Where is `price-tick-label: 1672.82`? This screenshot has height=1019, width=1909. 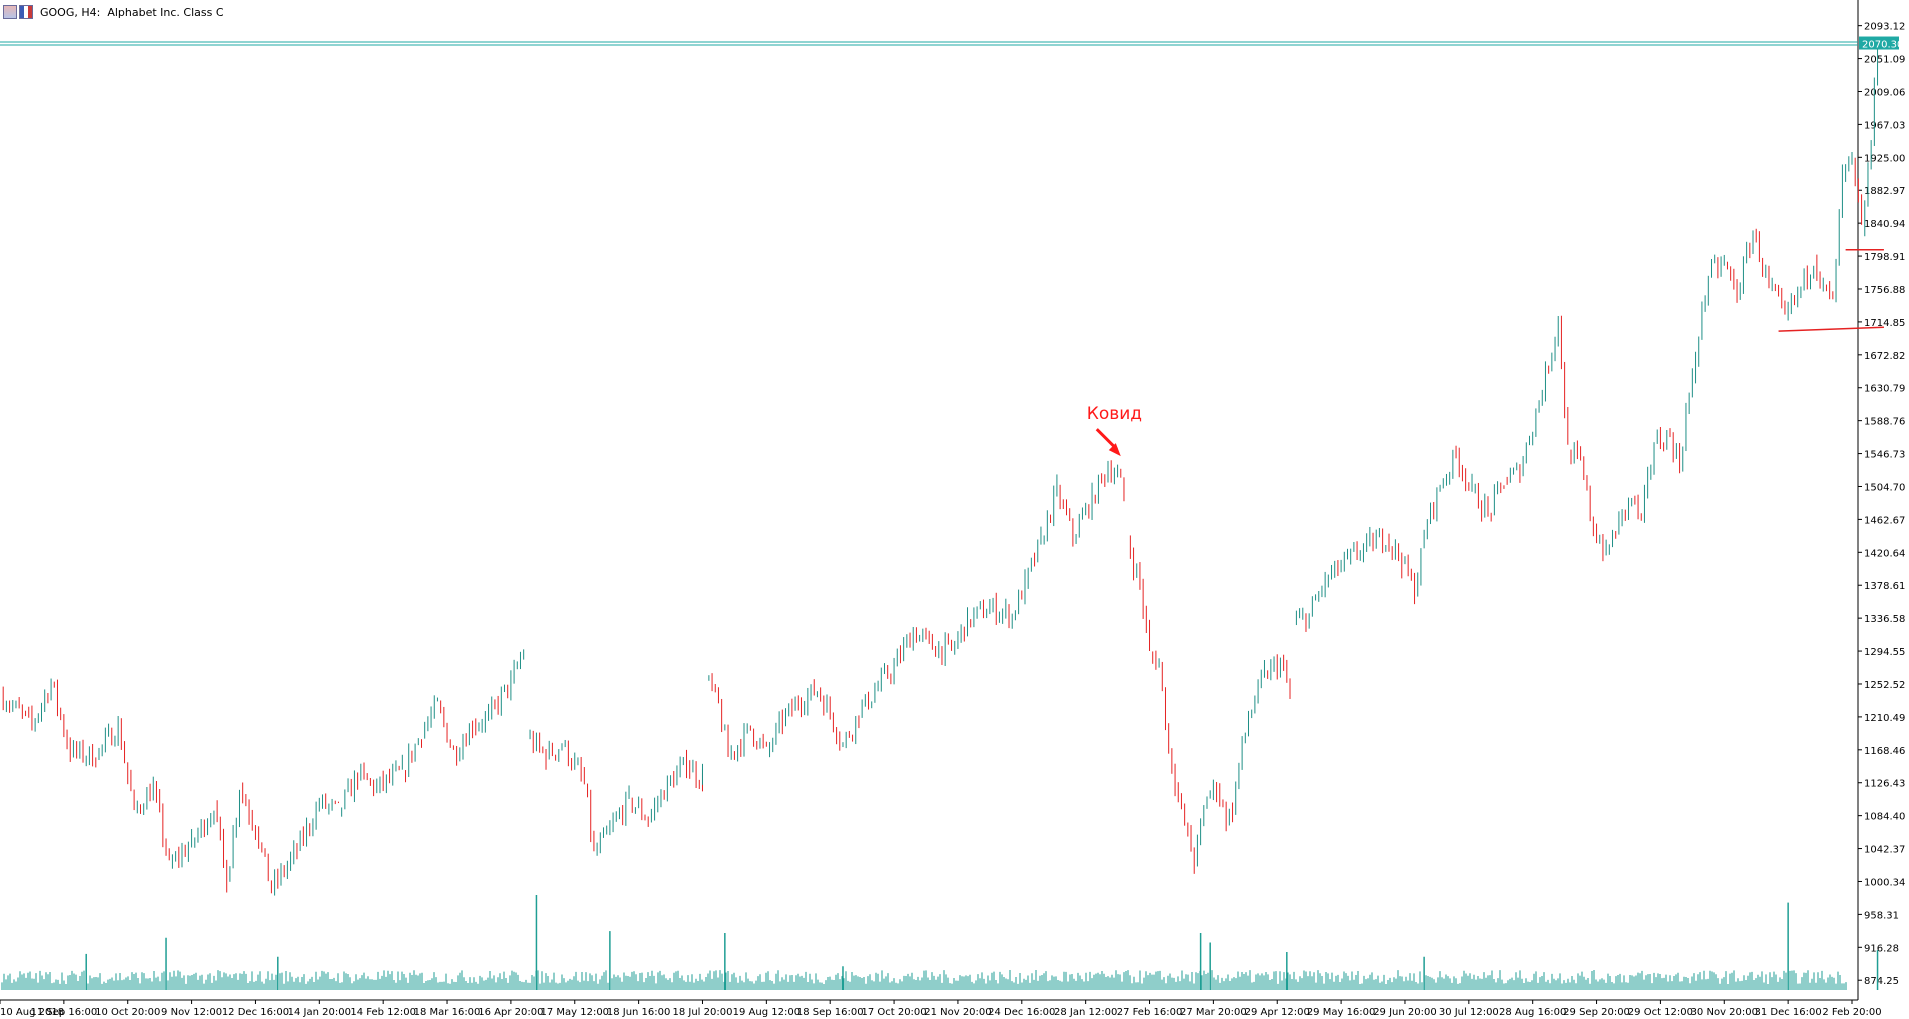
price-tick-label: 1672.82 is located at coordinates (1884, 356).